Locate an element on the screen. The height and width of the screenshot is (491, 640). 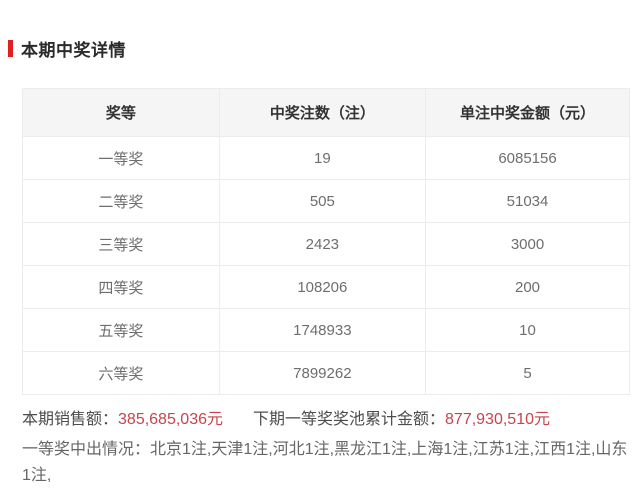
table-row: 四等奖 108206 200 is located at coordinates (326, 287).